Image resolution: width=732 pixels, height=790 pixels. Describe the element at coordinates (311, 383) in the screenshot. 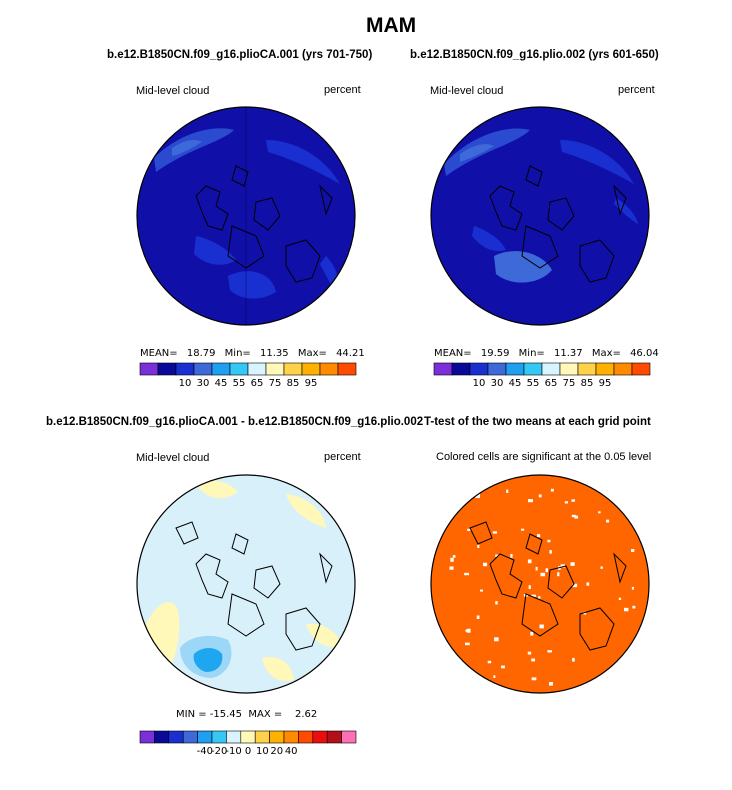

I see `colorbar-tick-label: 95` at that location.